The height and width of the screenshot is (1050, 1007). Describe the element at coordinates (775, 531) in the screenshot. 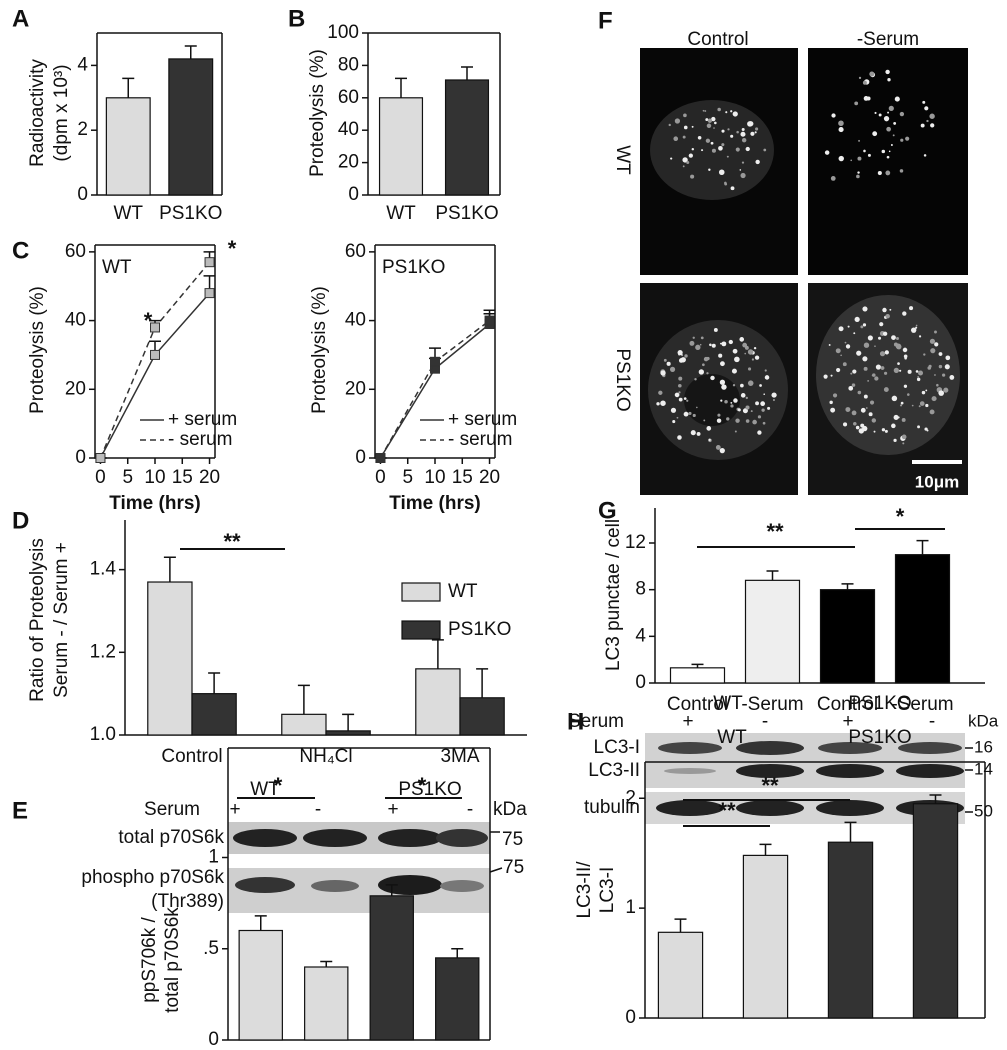

I see `annotation: **` at that location.